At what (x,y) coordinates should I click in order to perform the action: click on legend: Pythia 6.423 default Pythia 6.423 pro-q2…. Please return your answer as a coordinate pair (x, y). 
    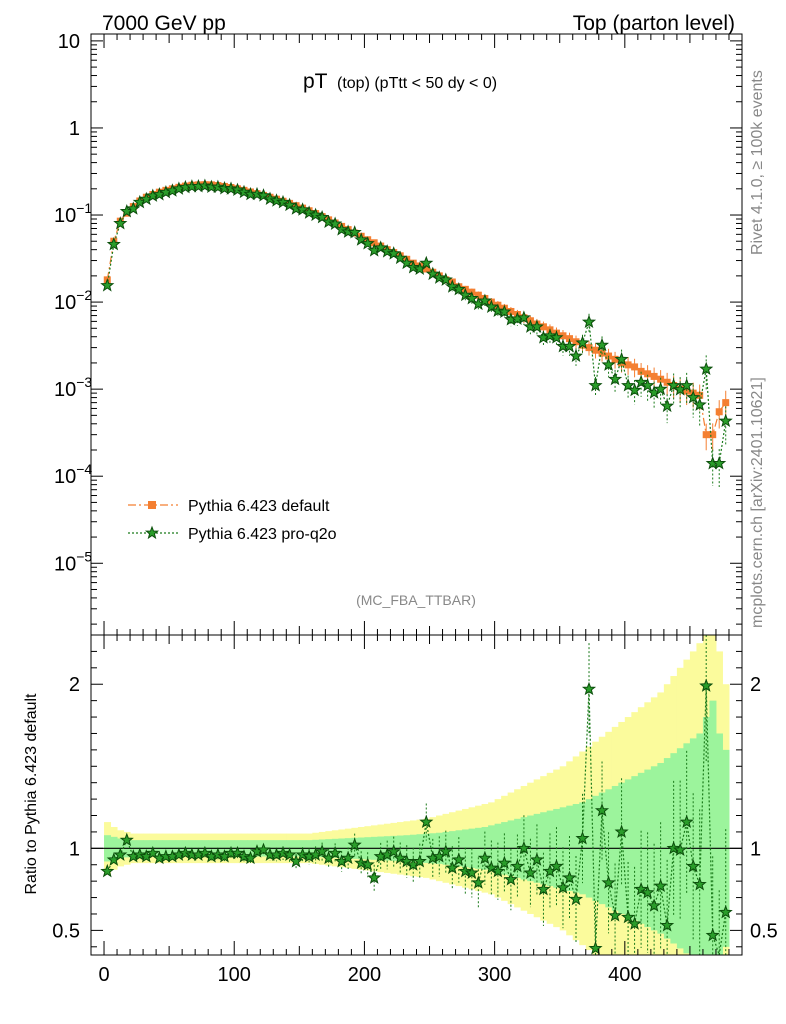
    Looking at the image, I should click on (232, 520).